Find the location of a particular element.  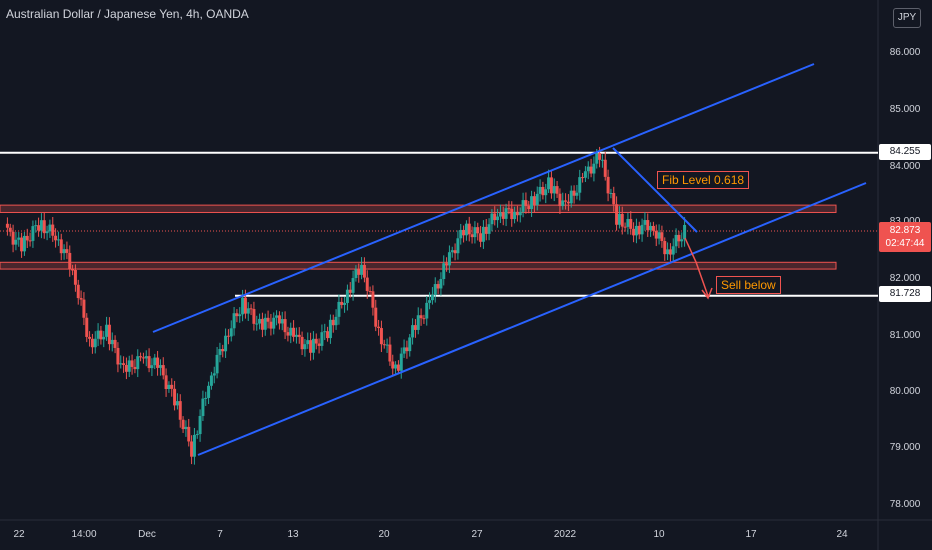

sell-arrow-line is located at coordinates (696, 267).